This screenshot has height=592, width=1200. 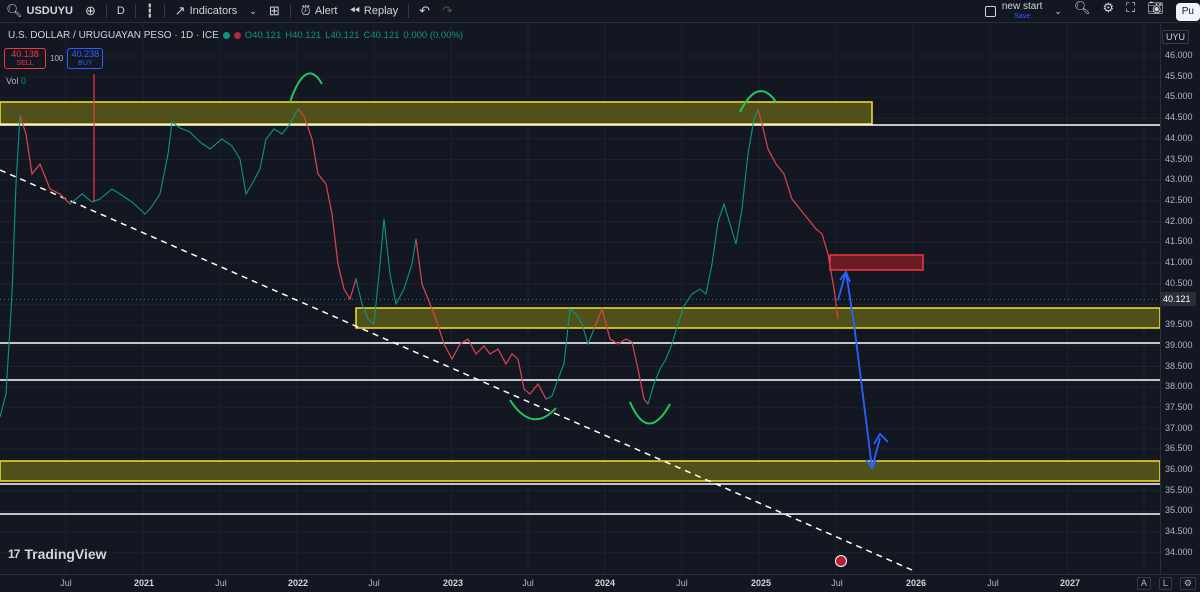 What do you see at coordinates (1022, 11) in the screenshot?
I see `layout-save: new start Save` at bounding box center [1022, 11].